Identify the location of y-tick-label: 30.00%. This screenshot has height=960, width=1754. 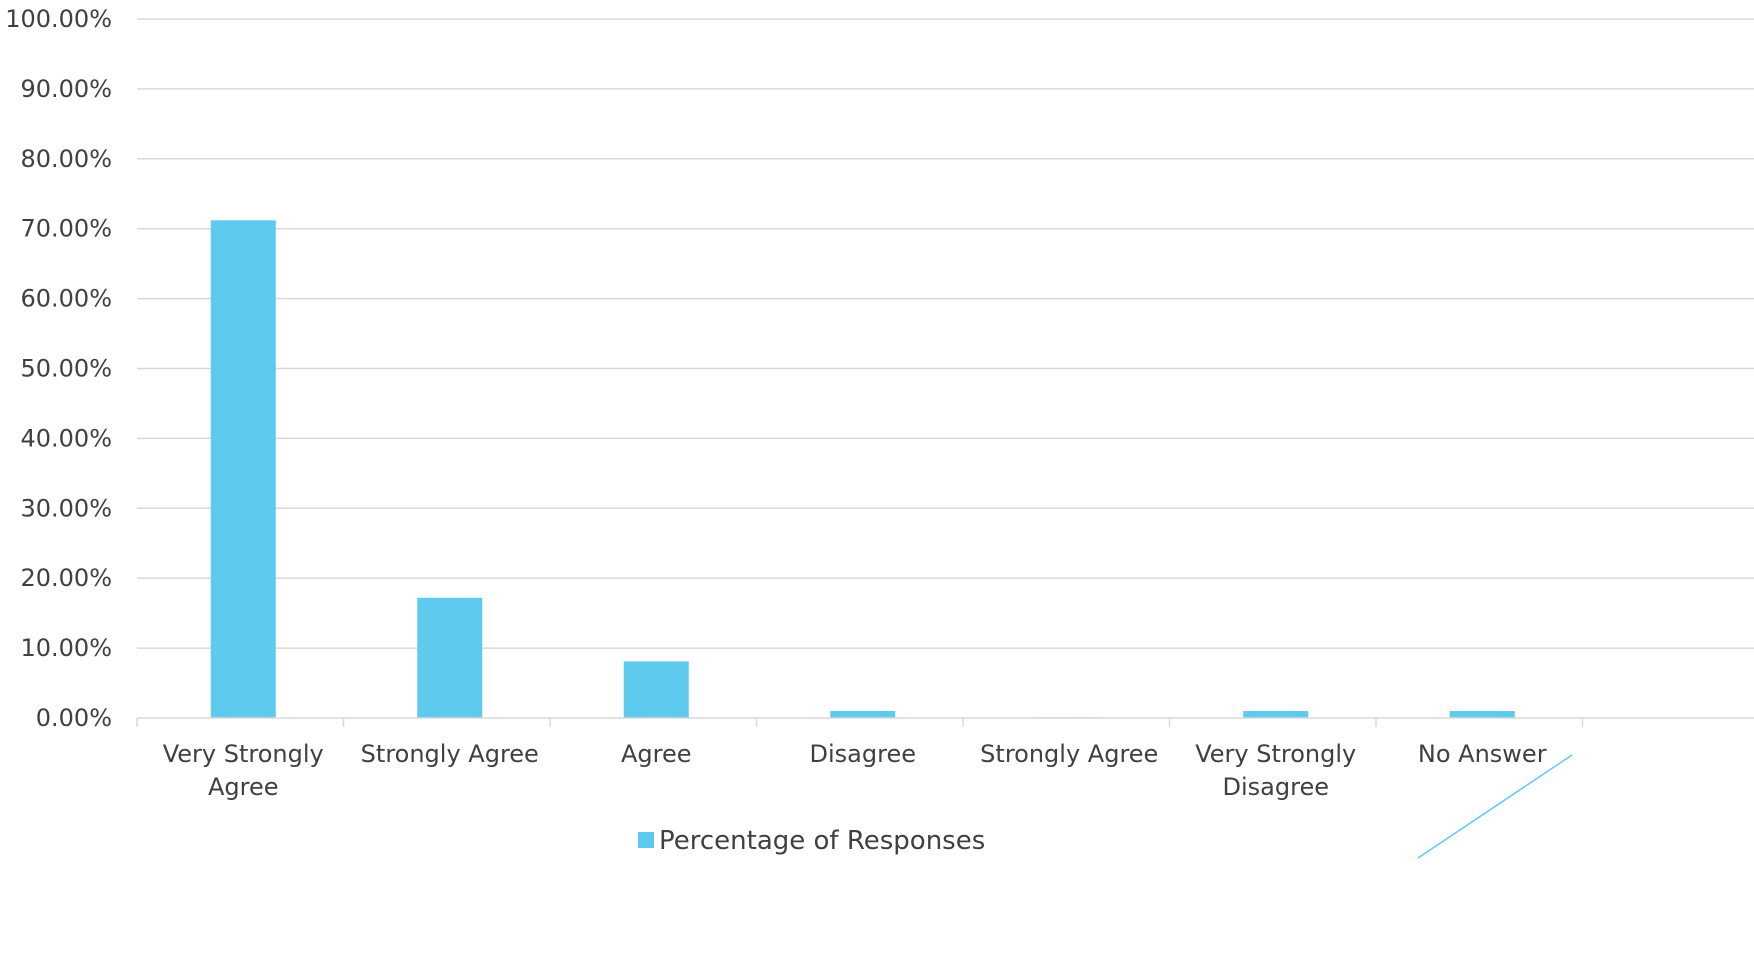
(66, 508).